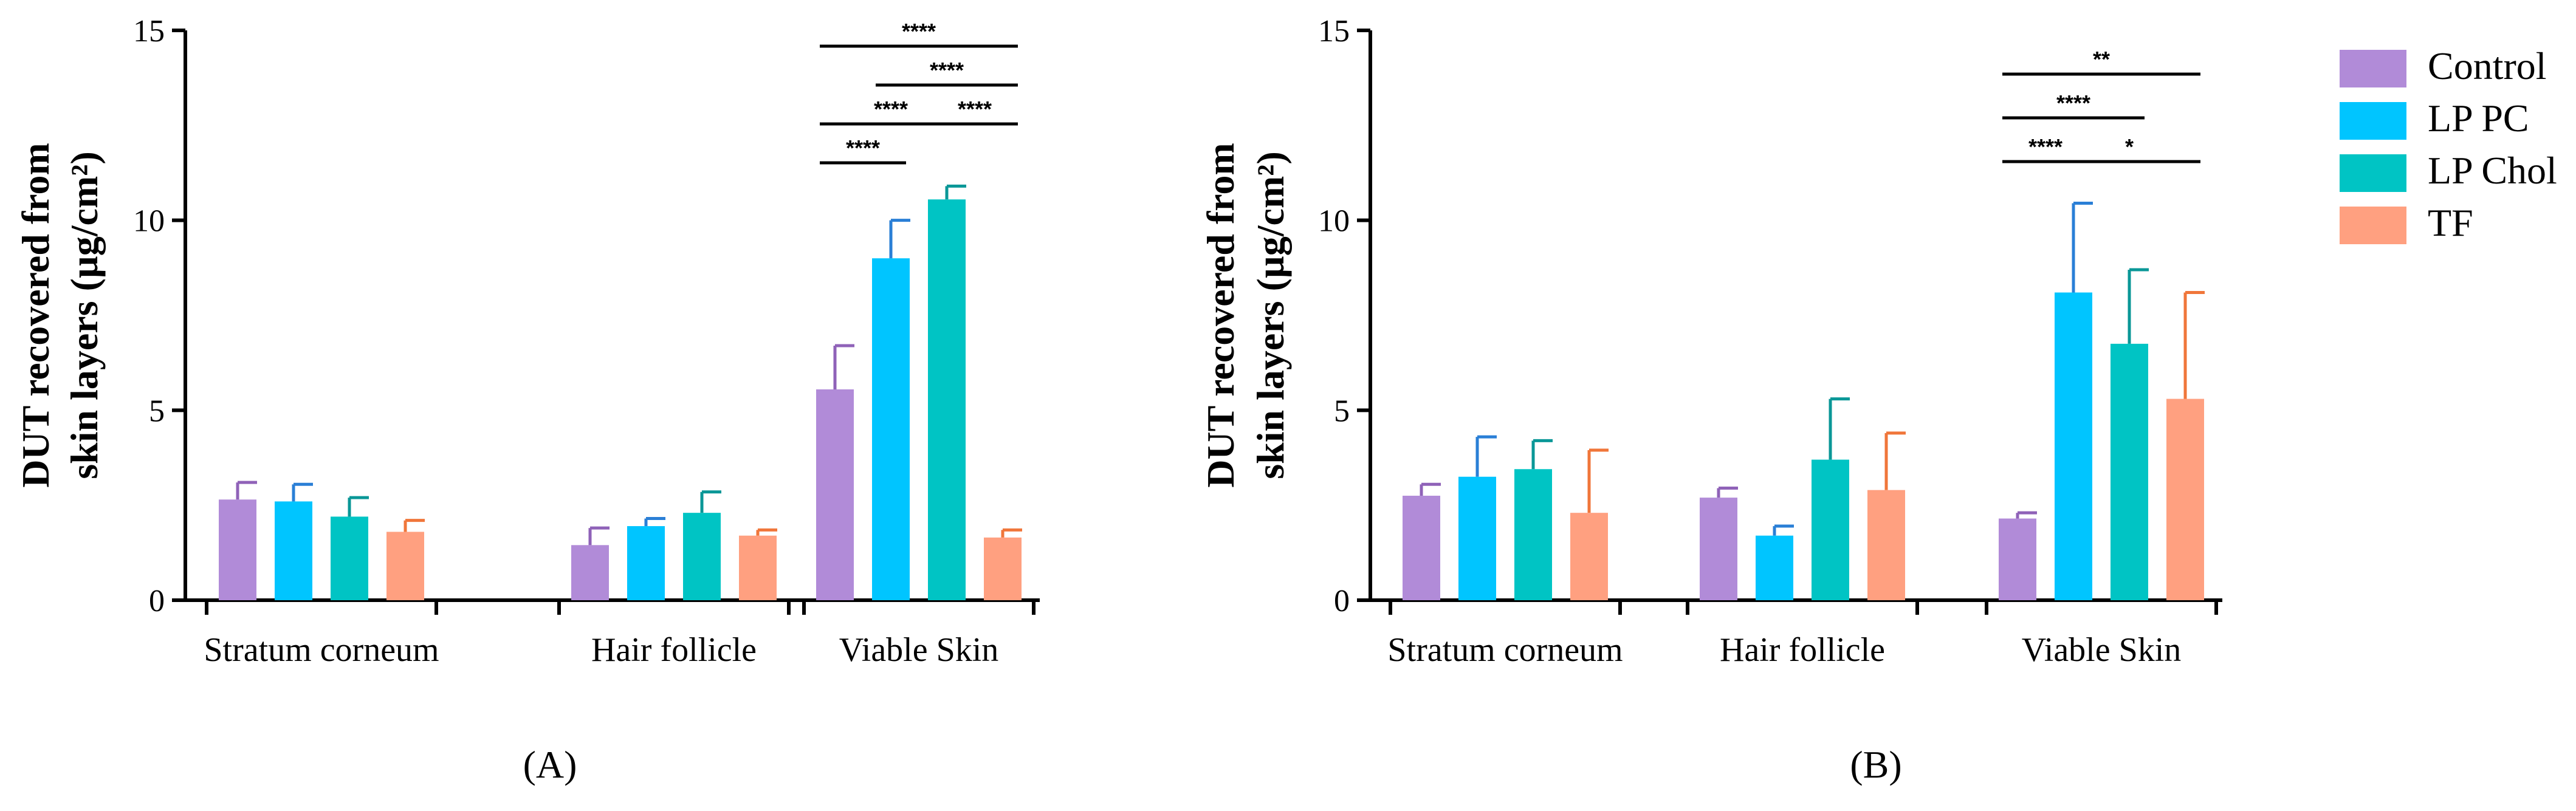 The height and width of the screenshot is (811, 2576). What do you see at coordinates (2448, 144) in the screenshot?
I see `legend: Control LP PC LP Chol TF` at bounding box center [2448, 144].